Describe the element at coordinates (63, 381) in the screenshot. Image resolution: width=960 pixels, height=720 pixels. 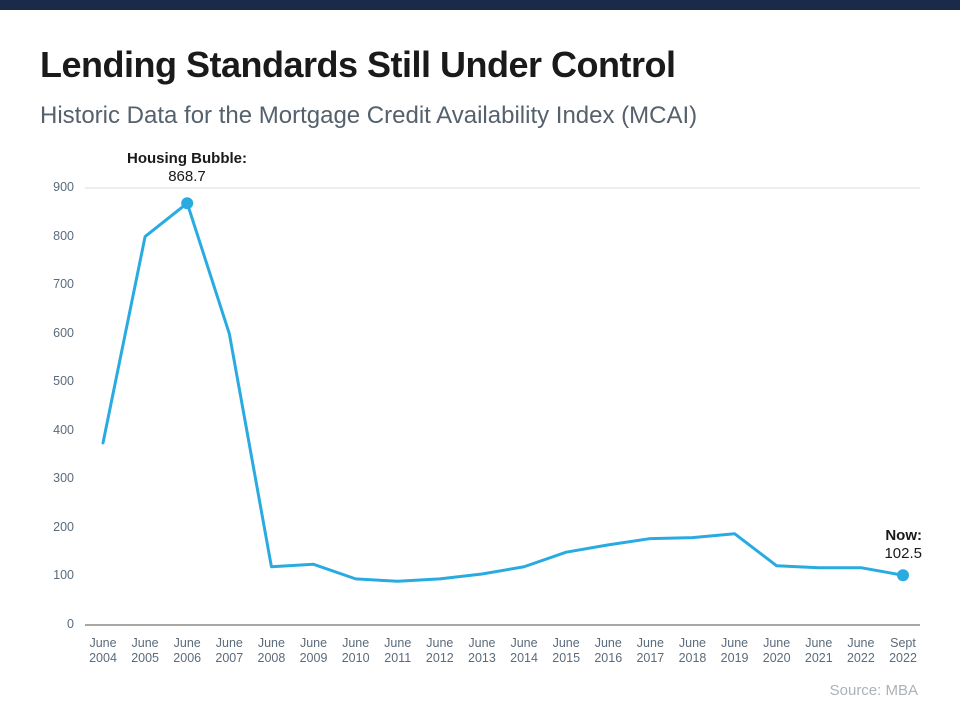
I see `y-tick-label: 500` at that location.